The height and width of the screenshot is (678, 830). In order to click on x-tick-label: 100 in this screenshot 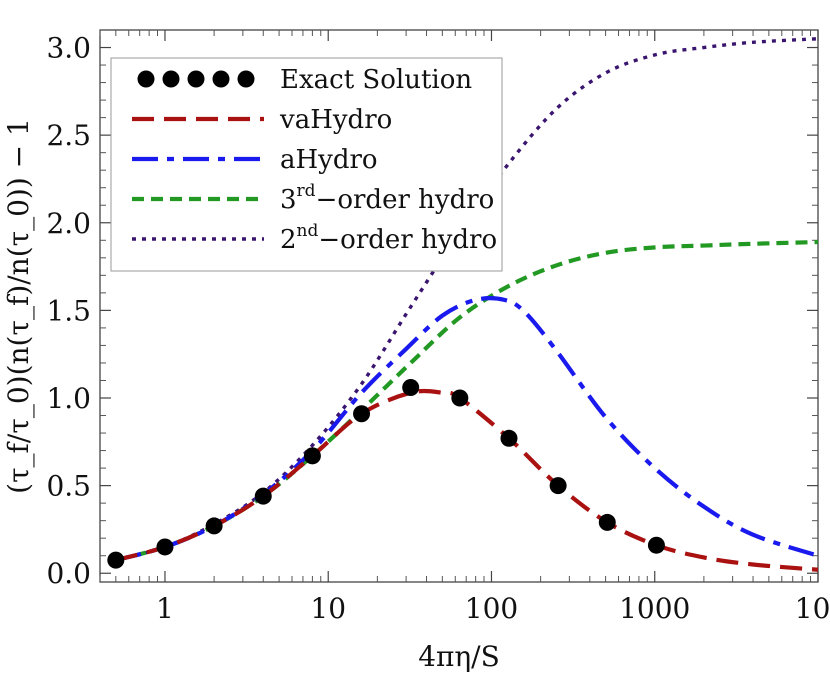, I will do `click(491, 608)`.